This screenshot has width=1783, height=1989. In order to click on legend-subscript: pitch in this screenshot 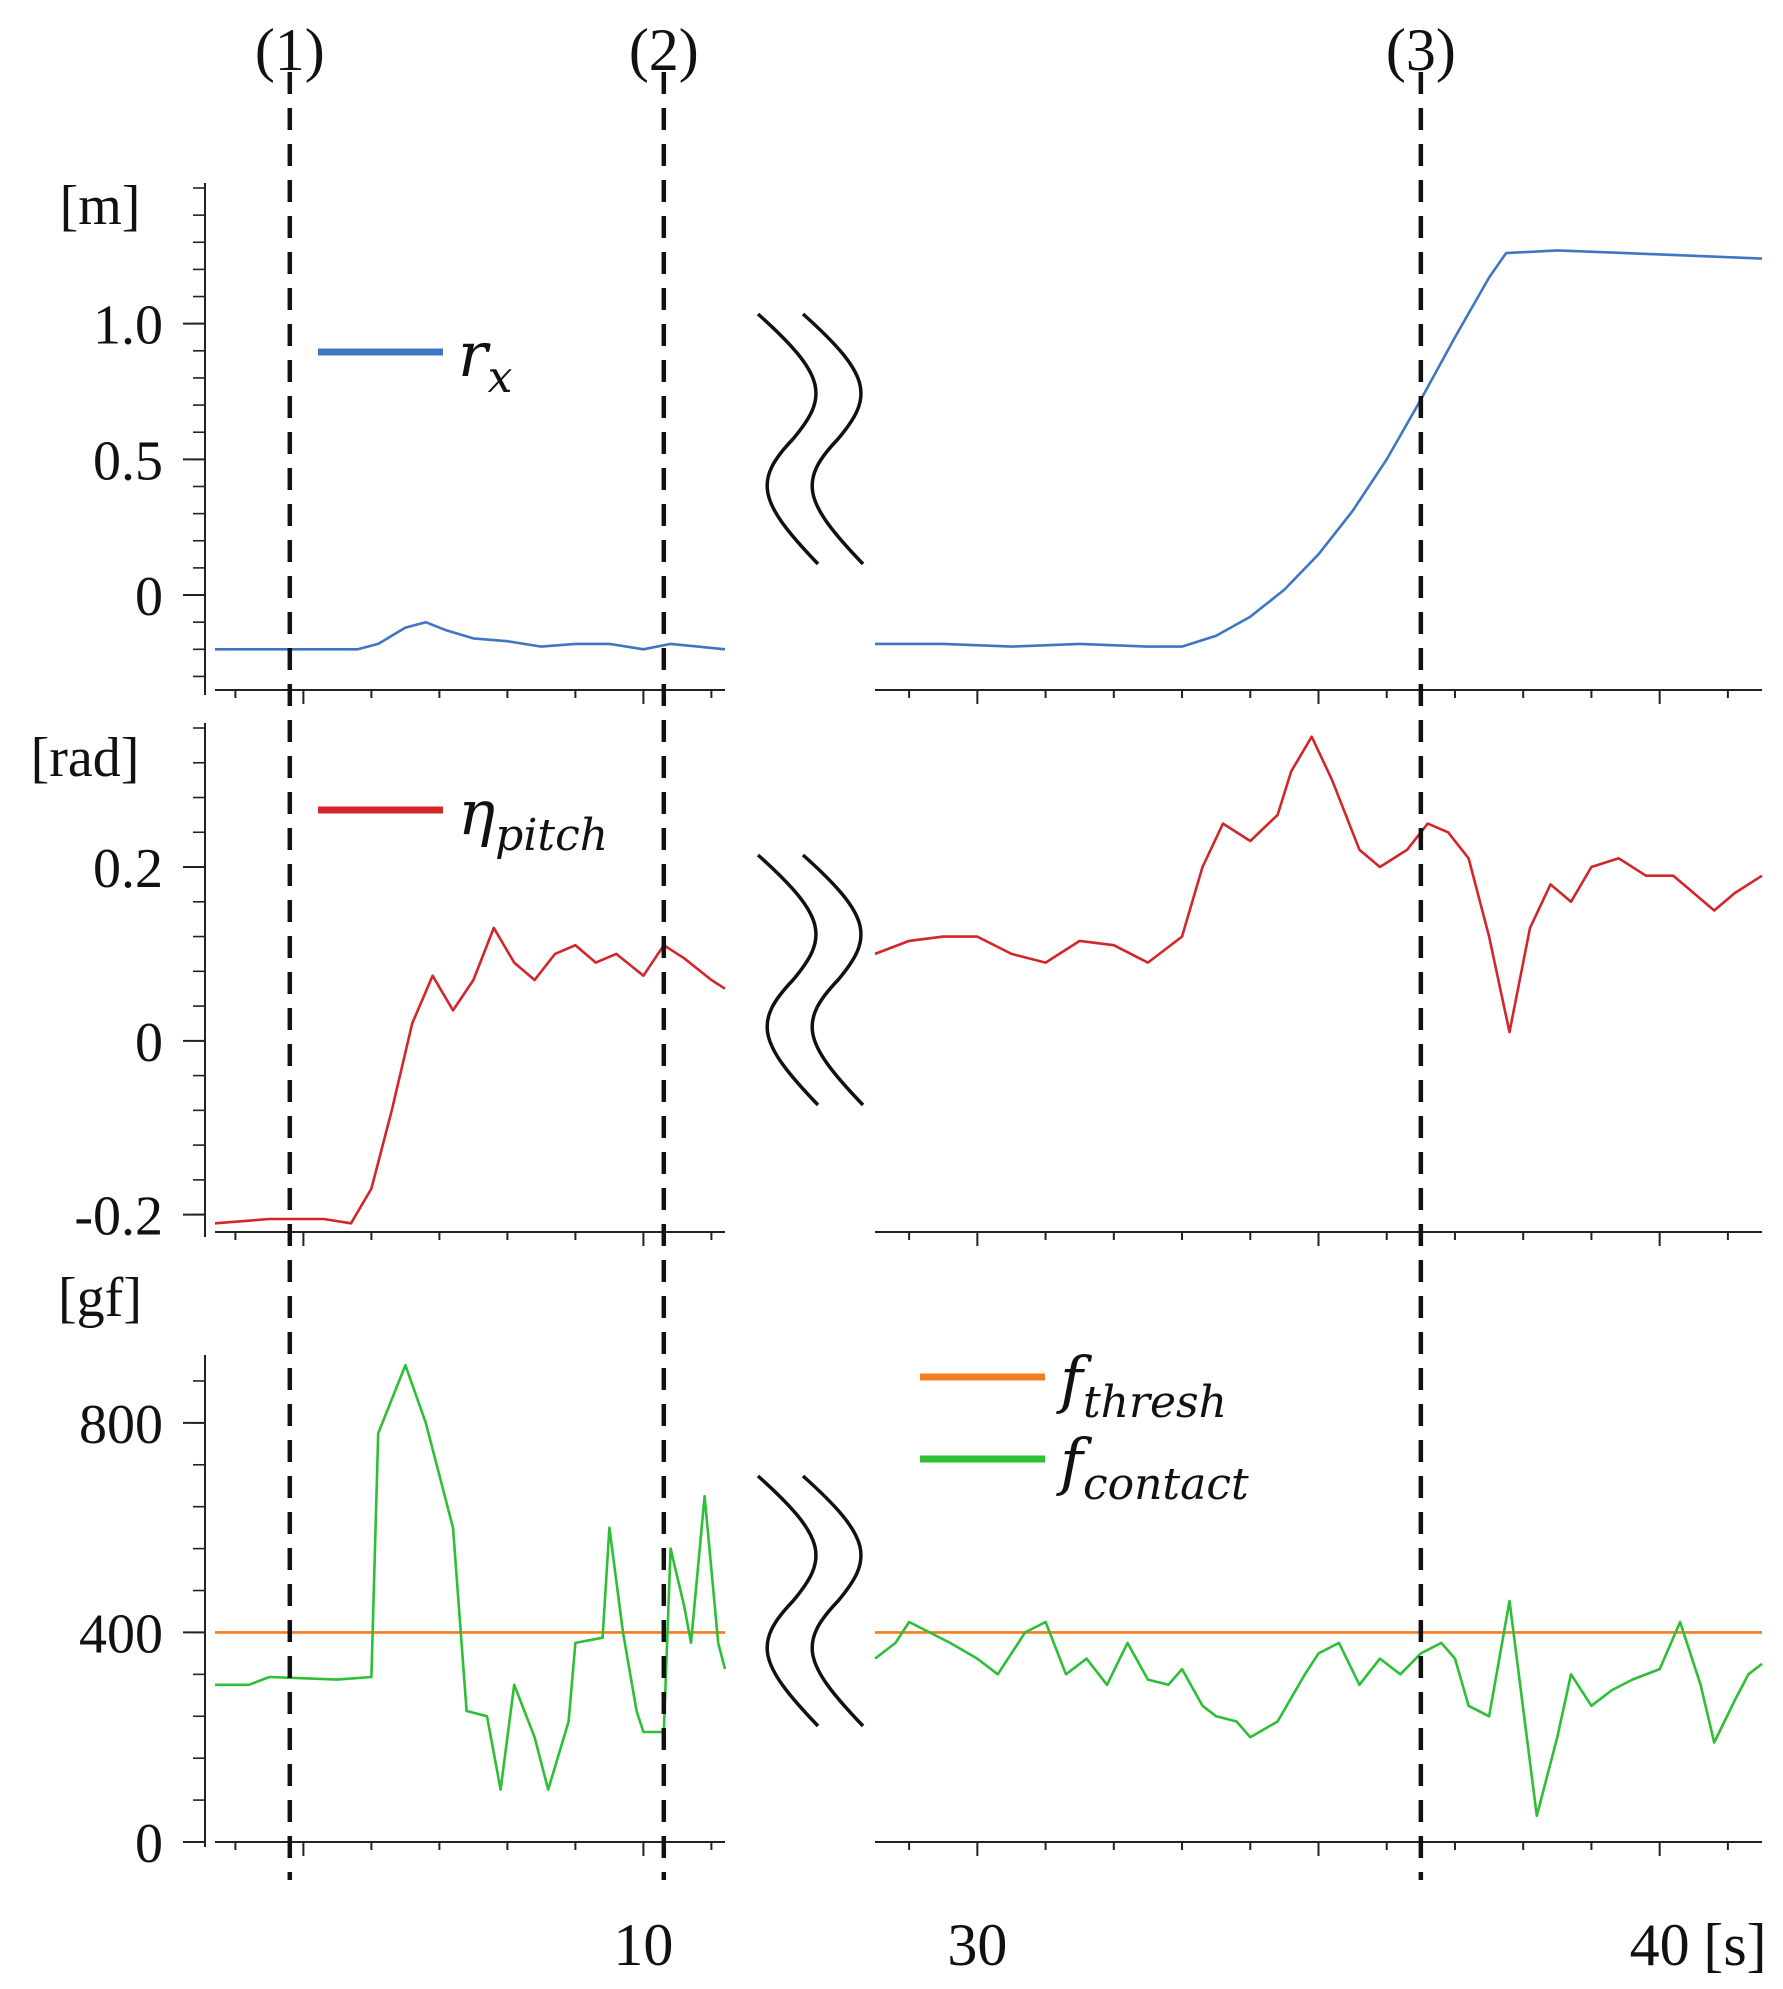, I will do `click(551, 835)`.